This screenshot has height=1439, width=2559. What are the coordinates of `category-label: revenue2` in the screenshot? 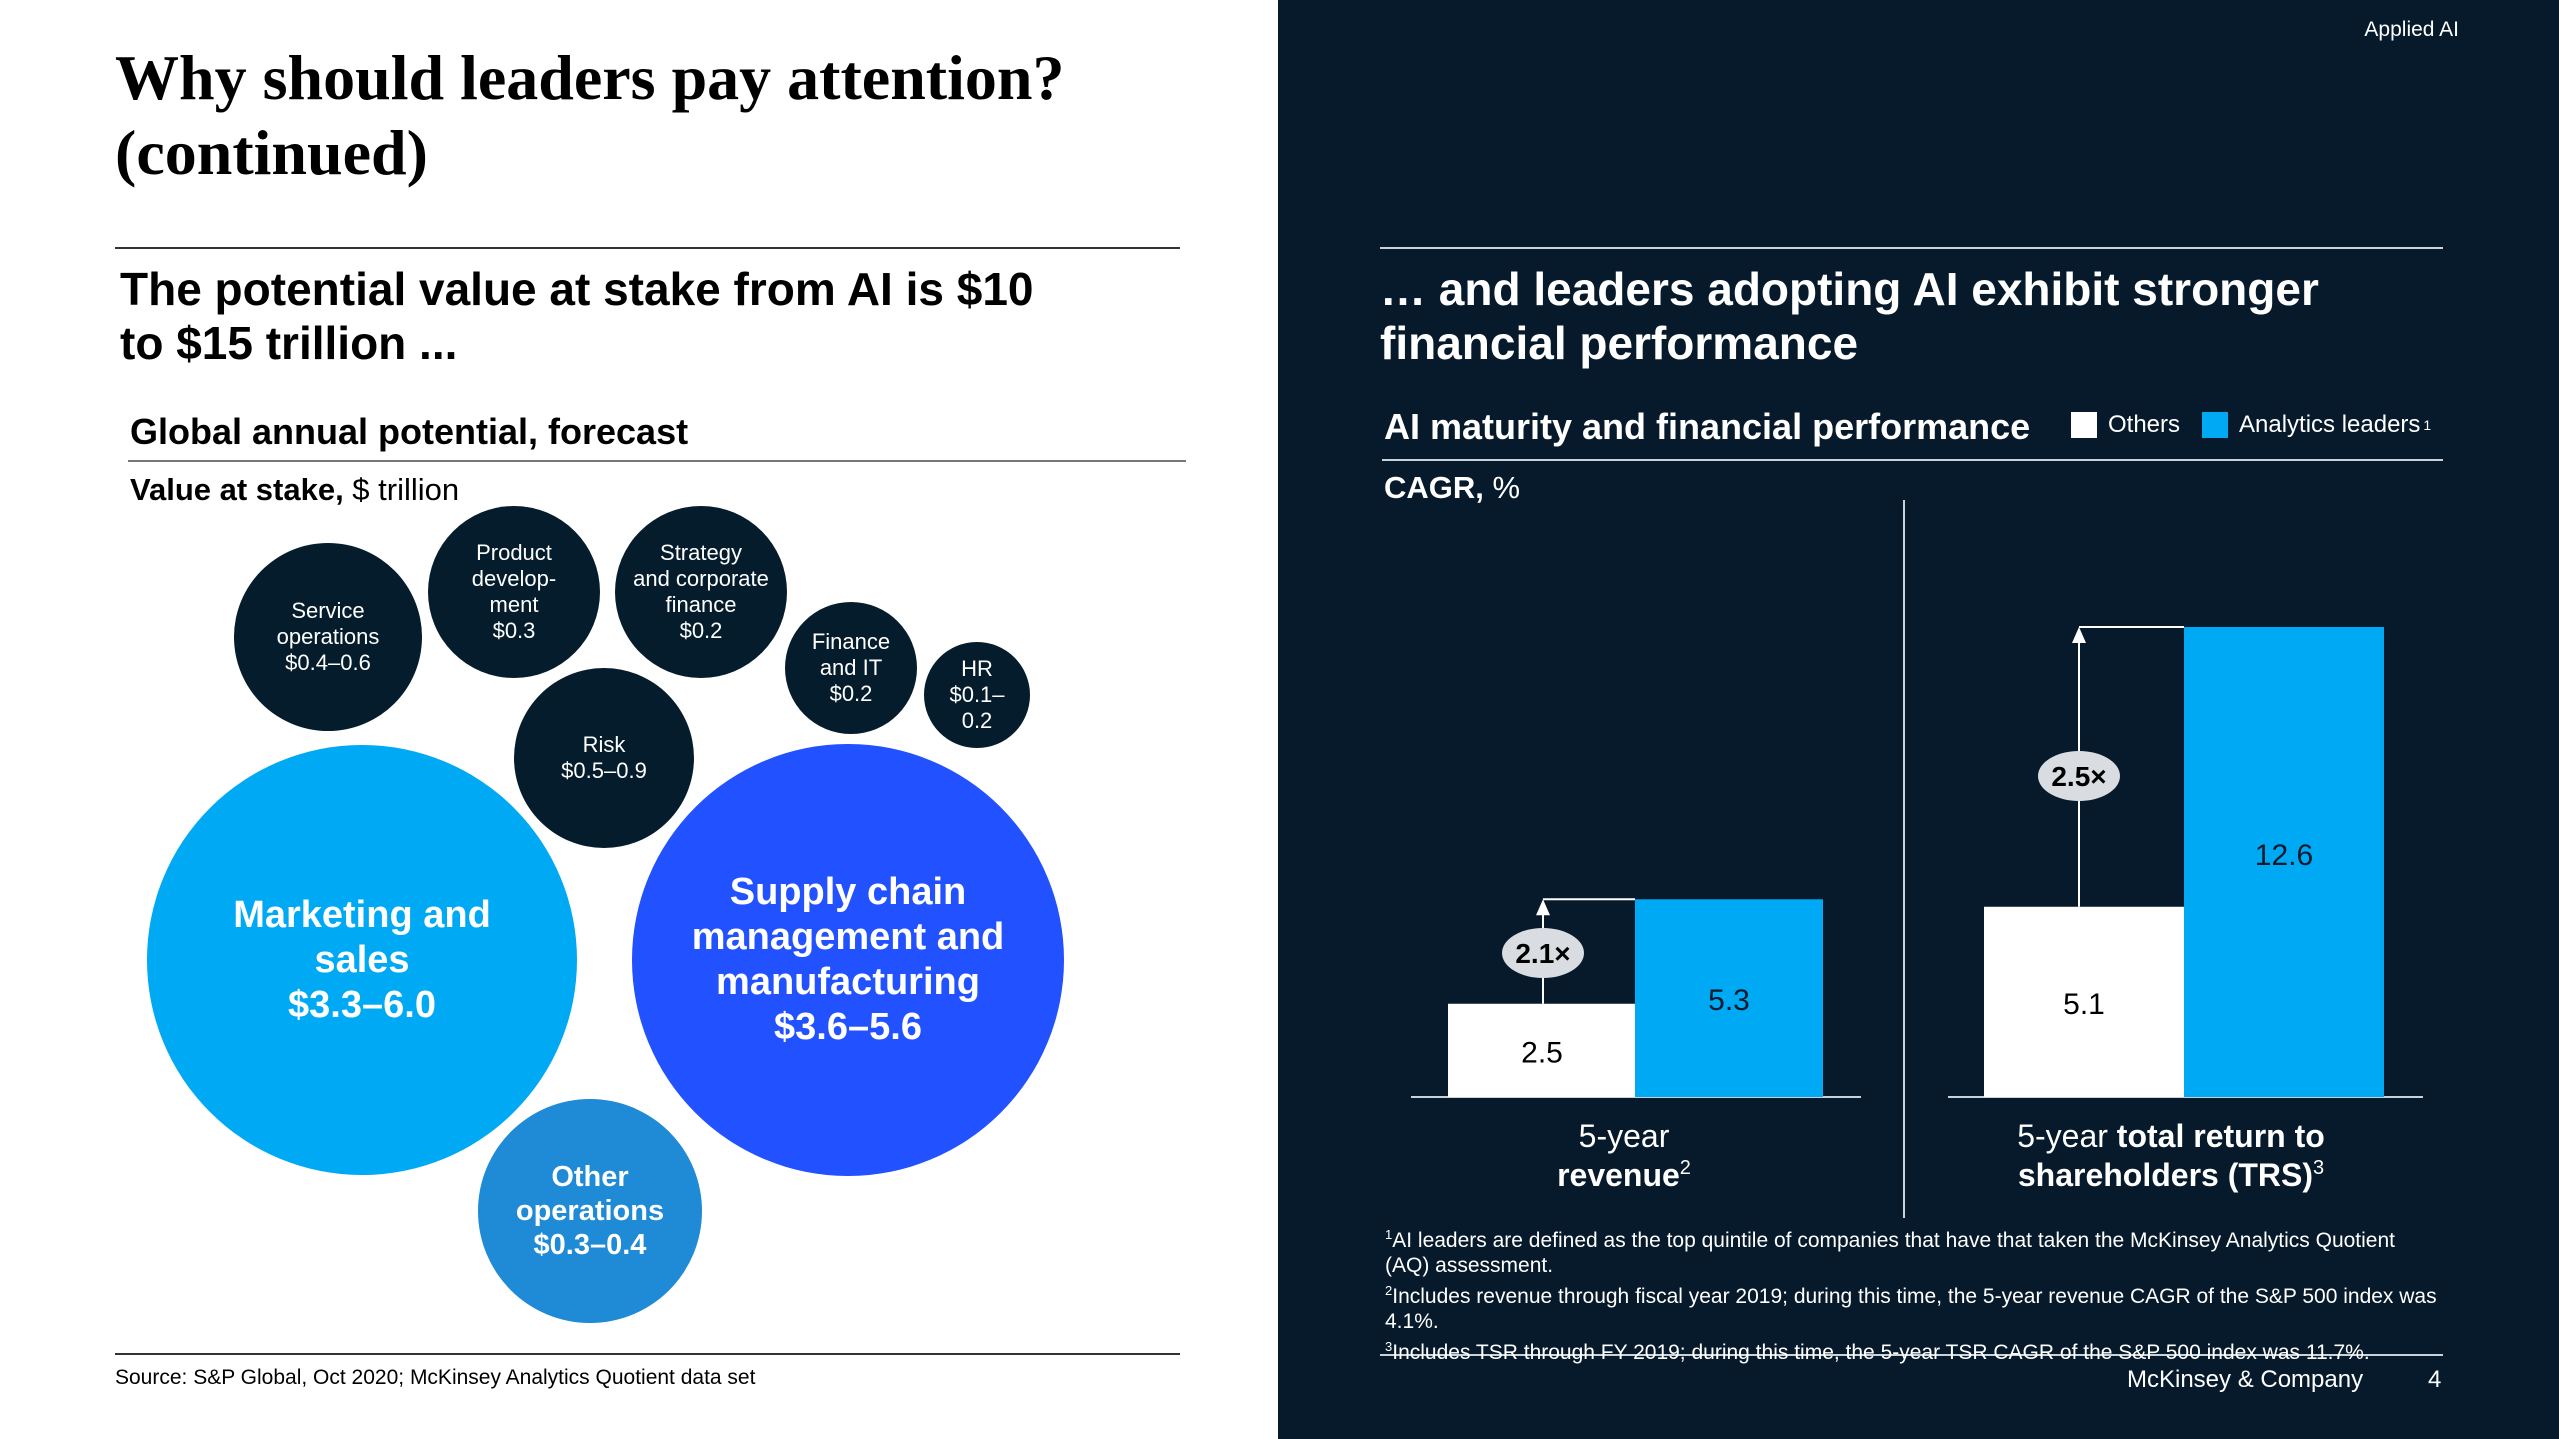 It's located at (1624, 1175).